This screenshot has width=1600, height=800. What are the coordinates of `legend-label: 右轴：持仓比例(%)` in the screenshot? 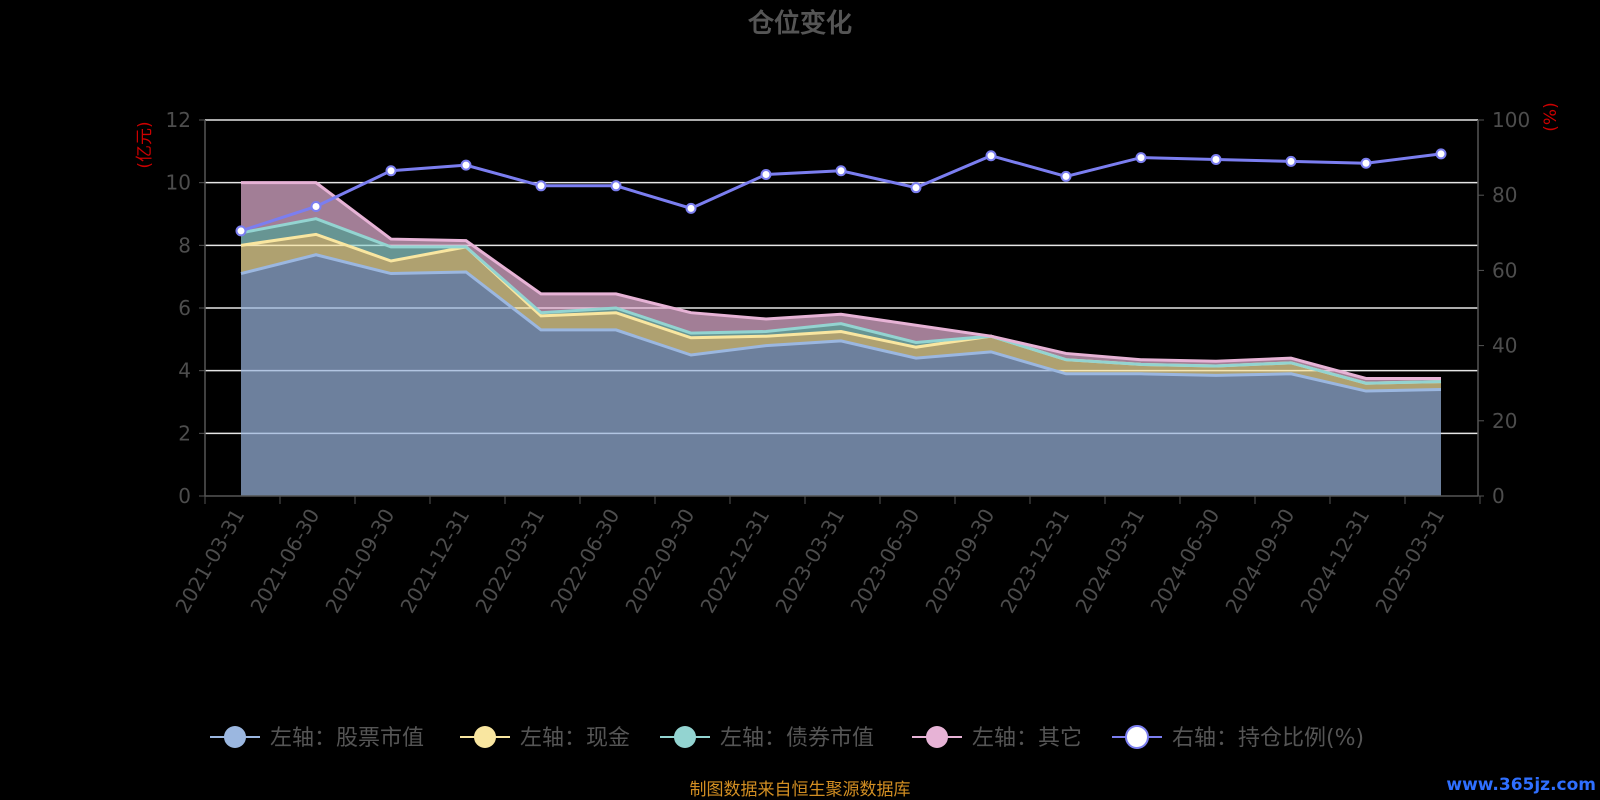 It's located at (1268, 738).